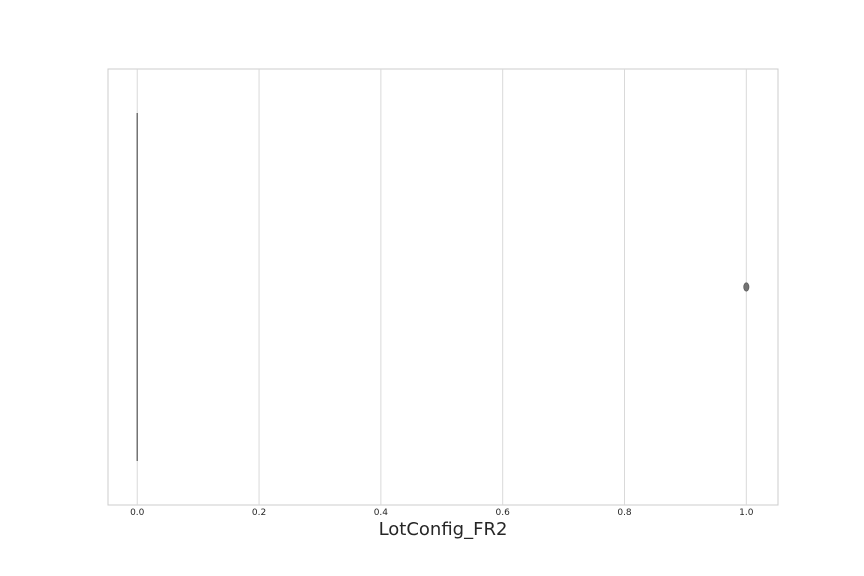  I want to click on x-tick-label: 0.2, so click(259, 513).